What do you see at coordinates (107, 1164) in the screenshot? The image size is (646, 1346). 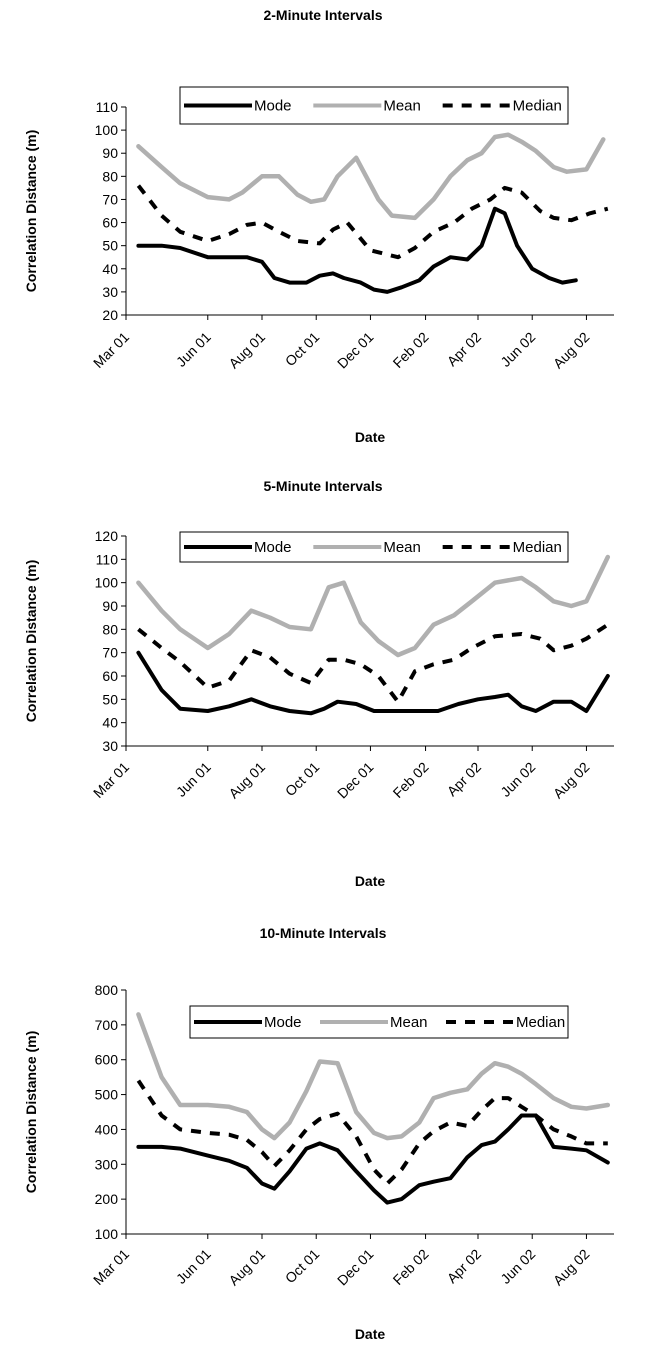 I see `y-tick-label: 300` at bounding box center [107, 1164].